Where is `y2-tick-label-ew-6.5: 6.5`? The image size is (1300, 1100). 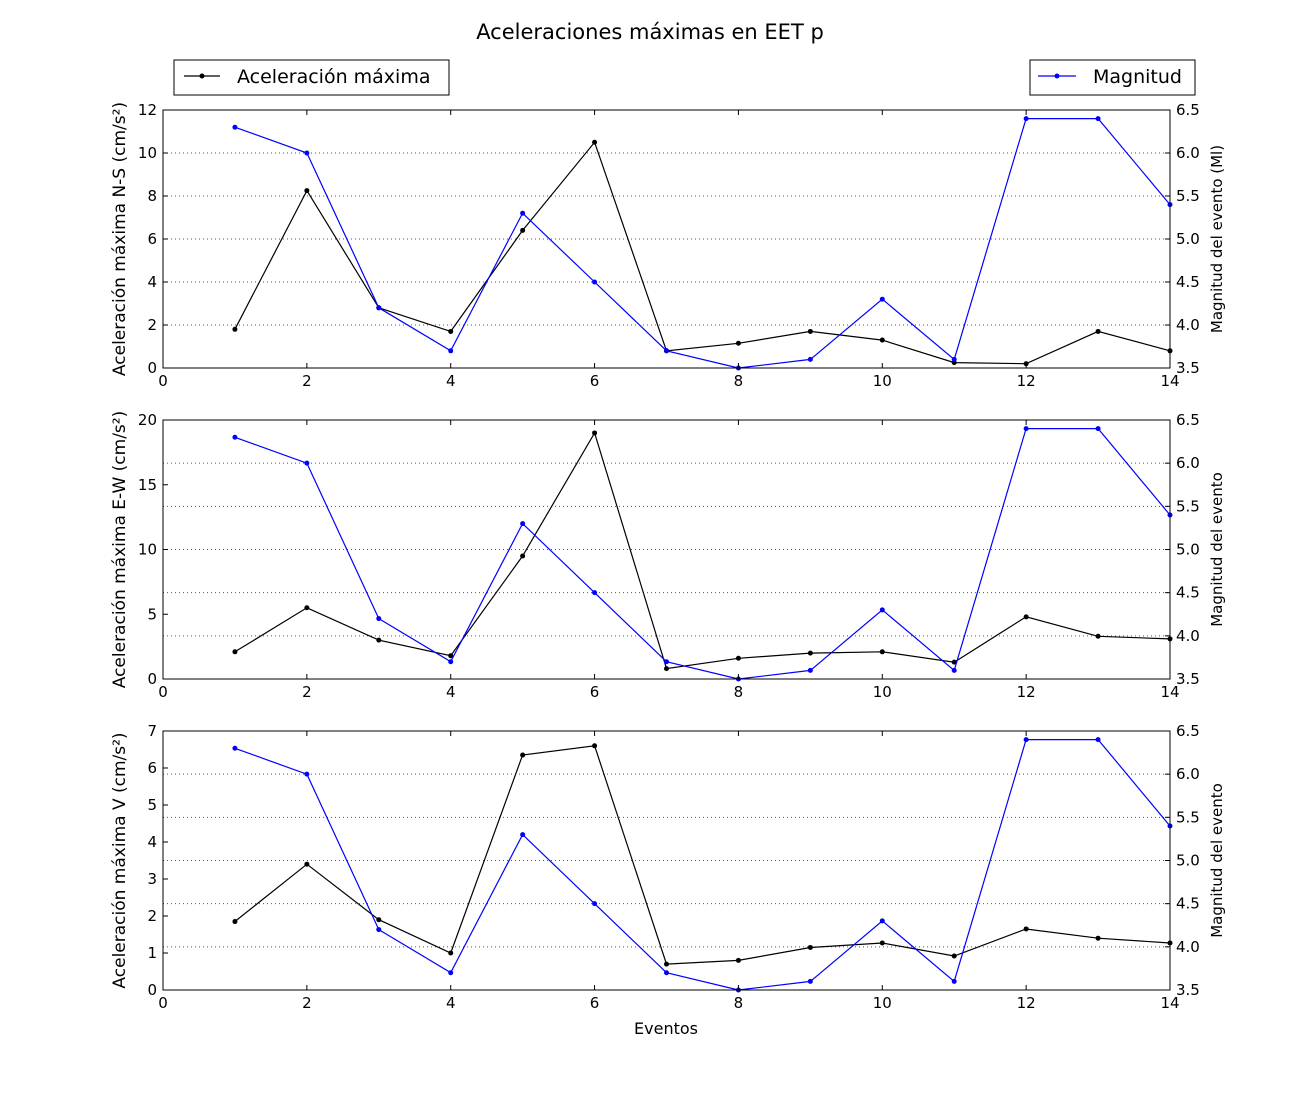 y2-tick-label-ew-6.5: 6.5 is located at coordinates (1188, 420).